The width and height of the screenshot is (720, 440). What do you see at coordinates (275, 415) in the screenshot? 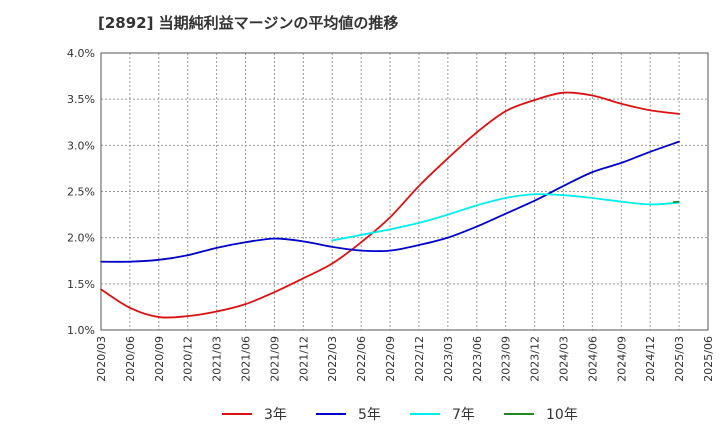
I see `legend-label-1: 3年` at bounding box center [275, 415].